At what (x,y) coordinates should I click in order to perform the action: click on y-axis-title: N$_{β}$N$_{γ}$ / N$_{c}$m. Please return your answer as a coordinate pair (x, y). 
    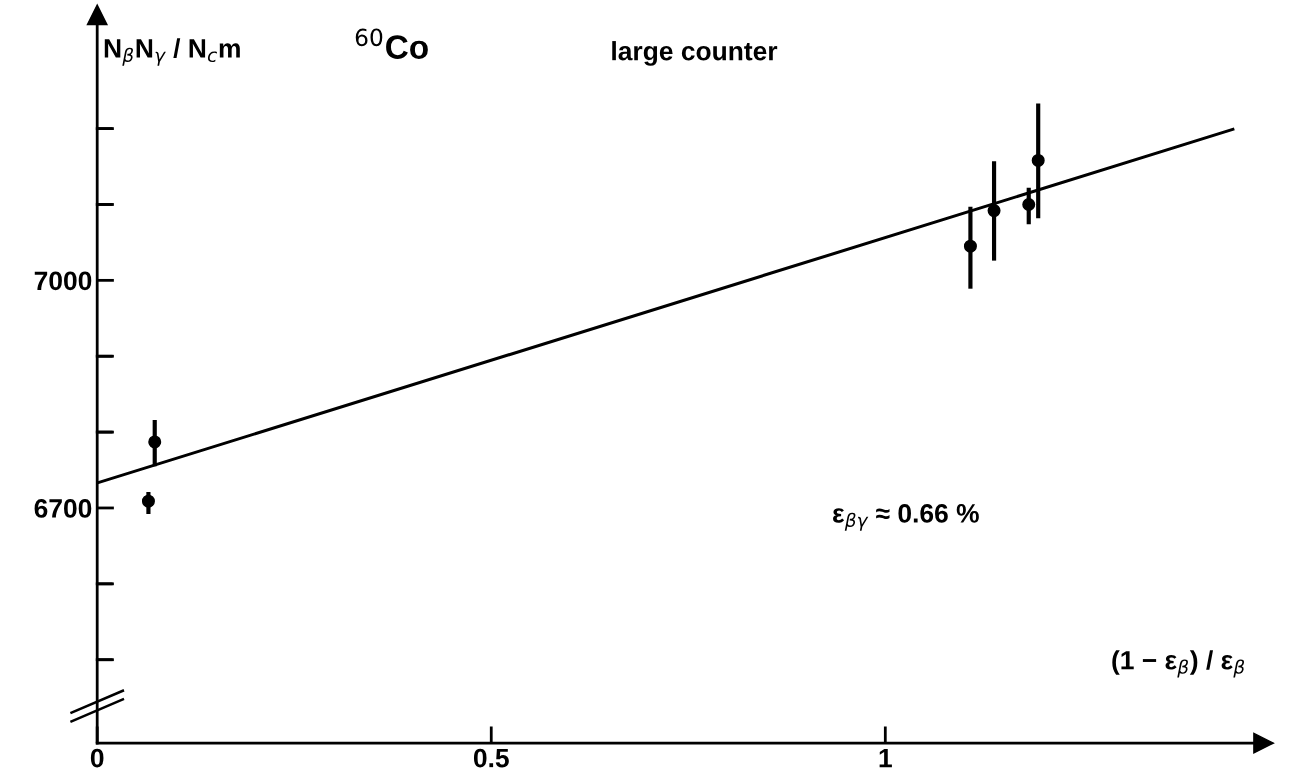
    Looking at the image, I should click on (172, 52).